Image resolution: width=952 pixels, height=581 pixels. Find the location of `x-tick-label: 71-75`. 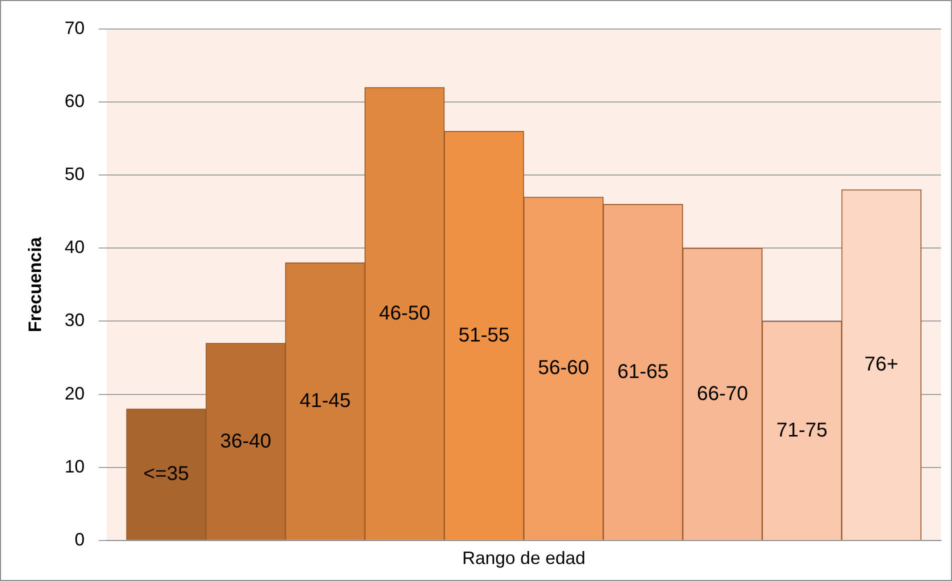

x-tick-label: 71-75 is located at coordinates (802, 430).